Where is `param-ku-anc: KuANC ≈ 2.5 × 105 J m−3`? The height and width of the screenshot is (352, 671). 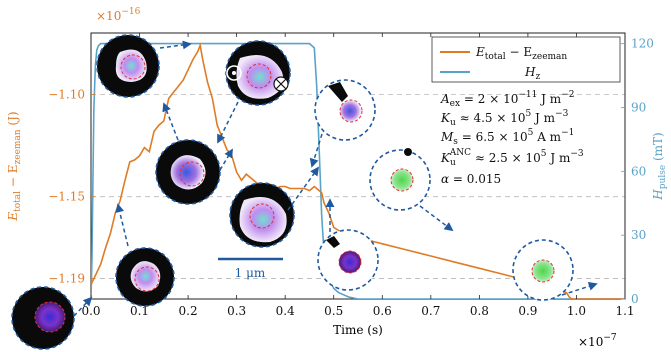
param-ku-anc: KuANC ≈ 2.5 × 105 J m−3 is located at coordinates (512, 158).